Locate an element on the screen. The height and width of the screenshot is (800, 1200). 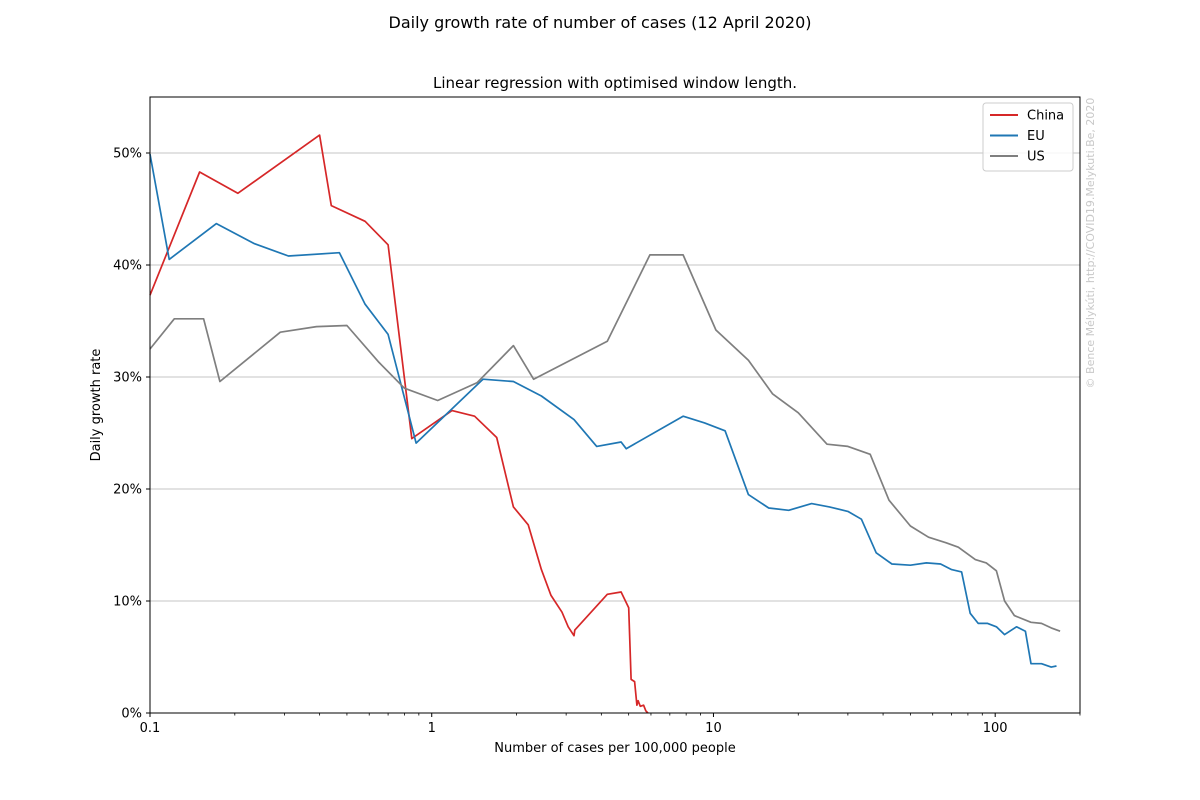
x-tick-label: 1 is located at coordinates (432, 728).